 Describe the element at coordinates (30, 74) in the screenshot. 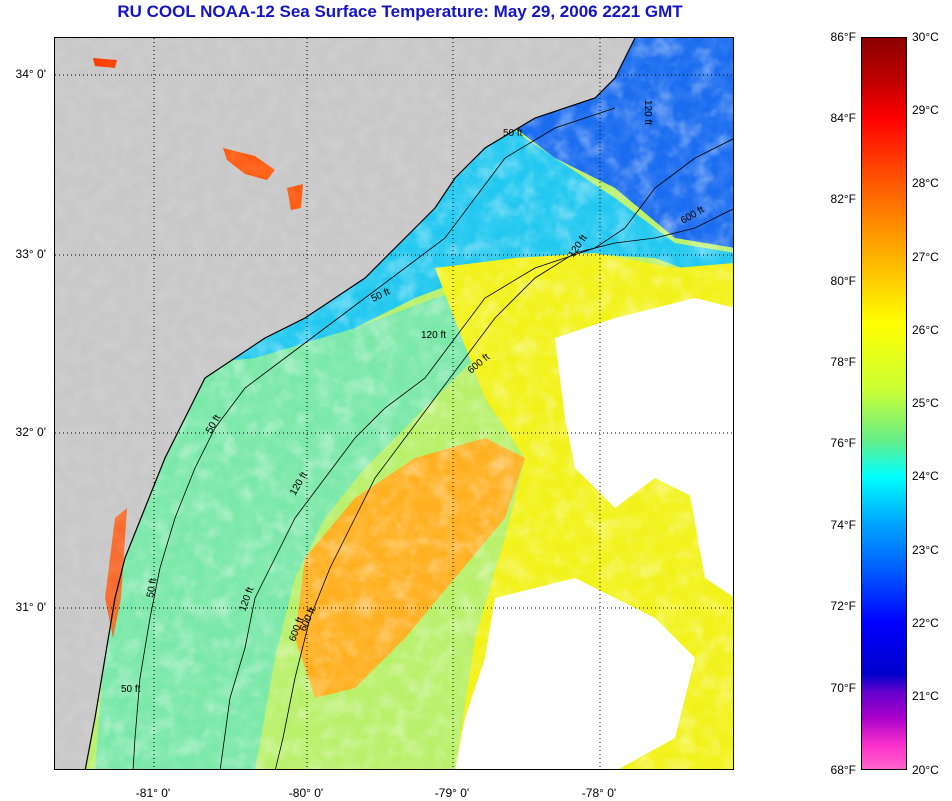

I see `lat-label: 34° 0'` at that location.